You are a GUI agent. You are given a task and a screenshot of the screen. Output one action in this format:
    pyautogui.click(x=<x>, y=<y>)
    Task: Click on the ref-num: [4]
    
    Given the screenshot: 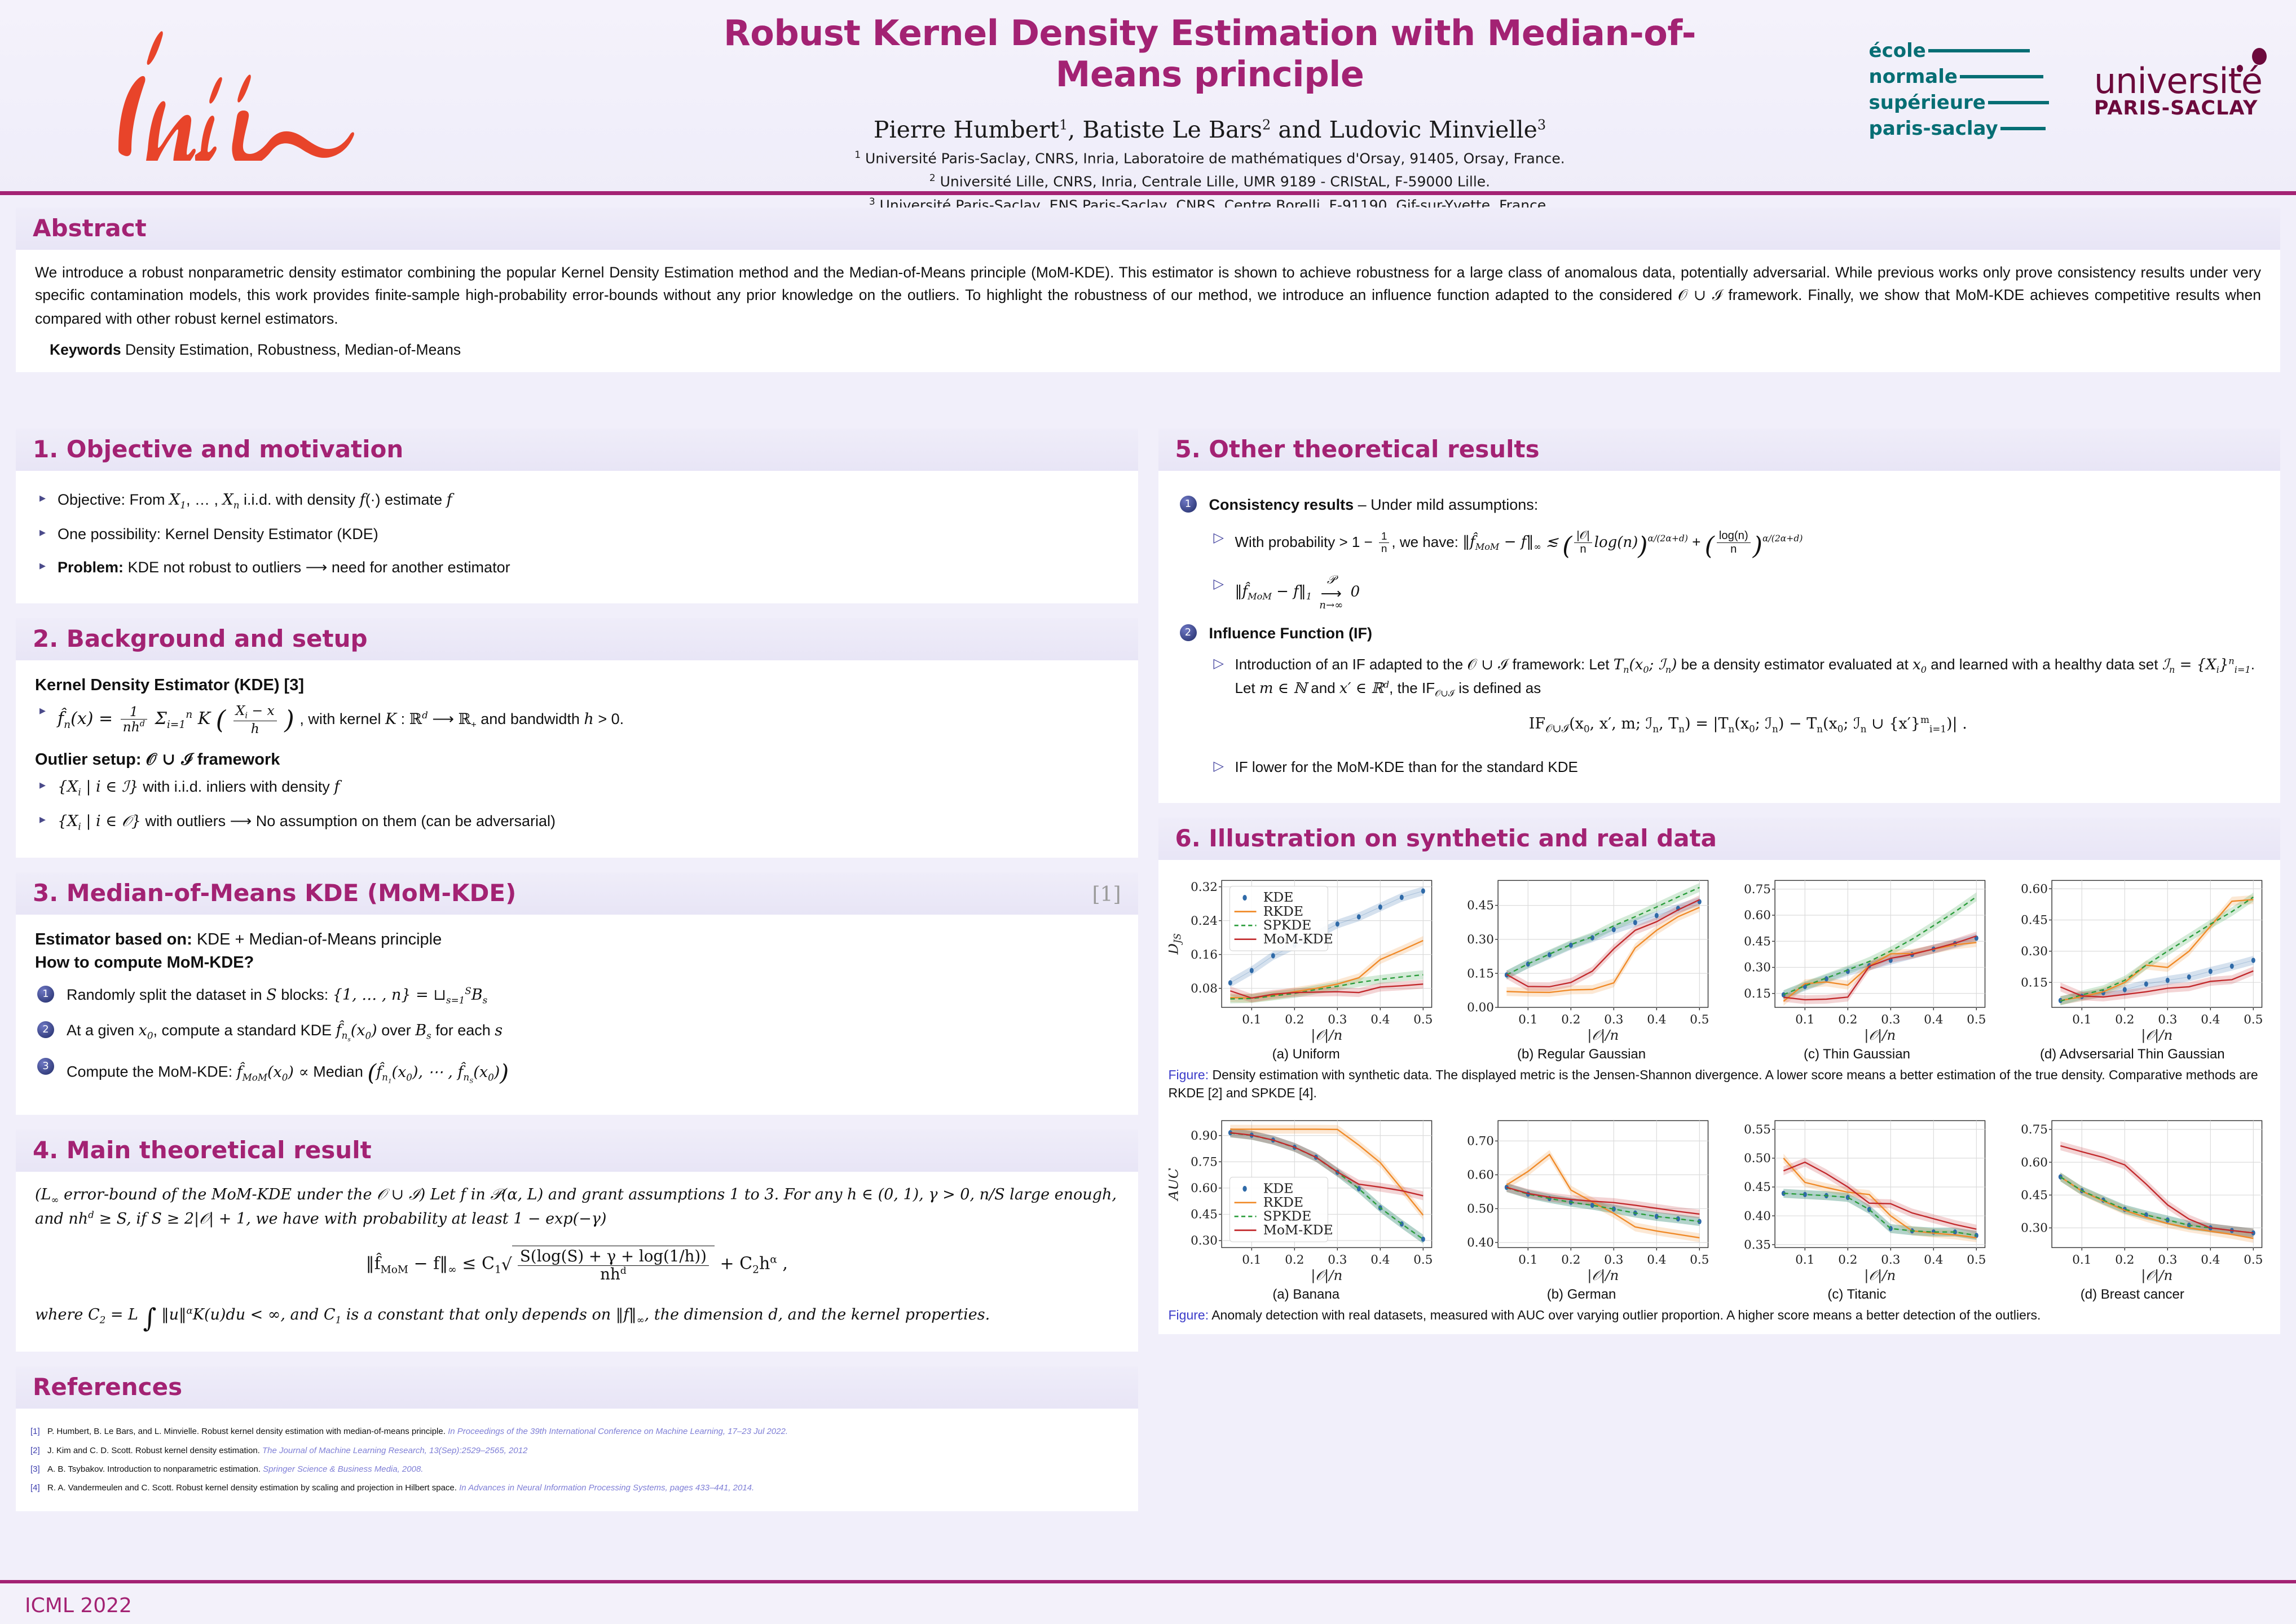 What is the action you would take?
    pyautogui.click(x=35, y=1488)
    